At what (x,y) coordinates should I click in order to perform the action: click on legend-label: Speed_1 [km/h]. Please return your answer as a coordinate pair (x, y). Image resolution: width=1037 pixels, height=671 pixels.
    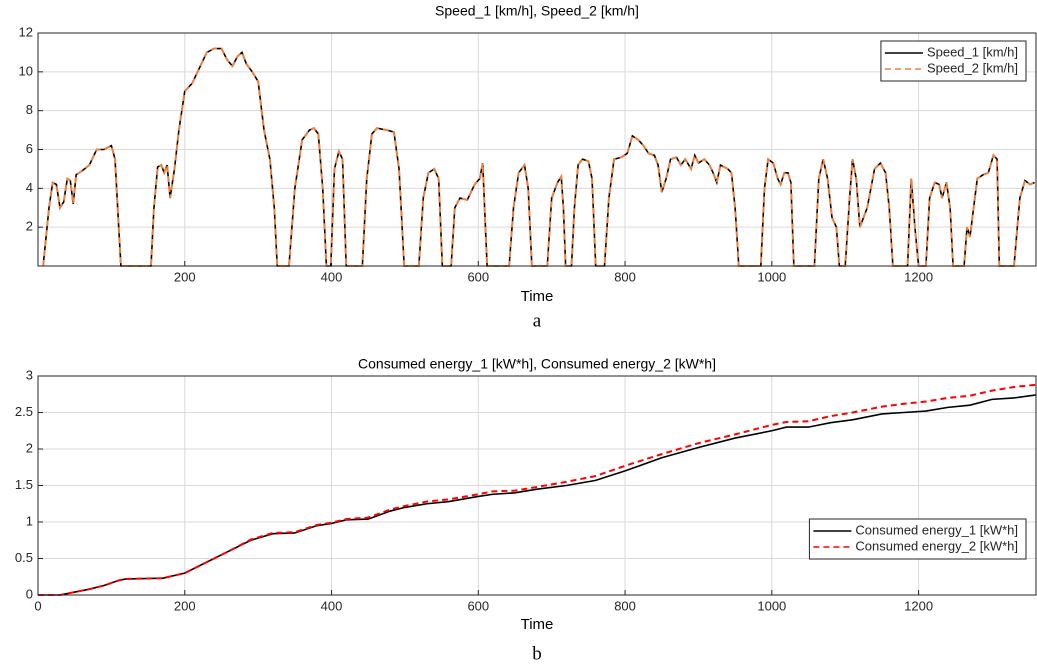
    Looking at the image, I should click on (972, 51).